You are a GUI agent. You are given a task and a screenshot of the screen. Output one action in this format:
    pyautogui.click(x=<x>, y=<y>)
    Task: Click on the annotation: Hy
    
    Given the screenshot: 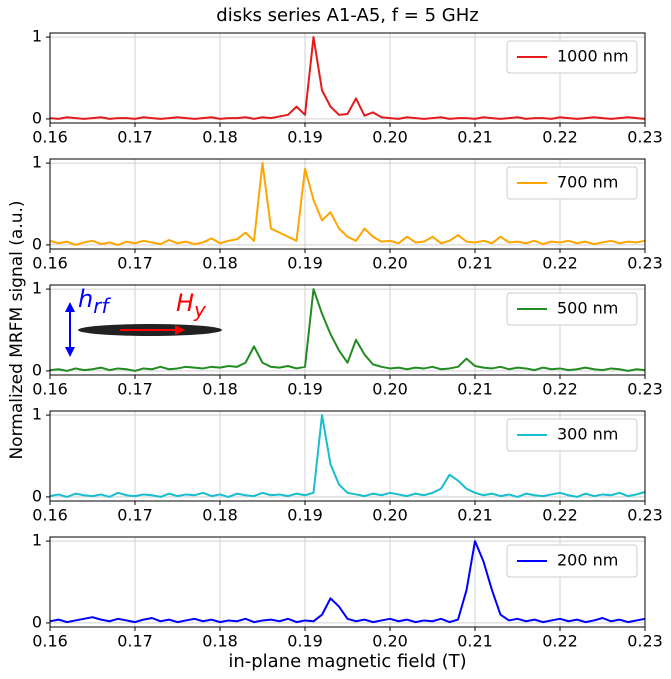 What is the action you would take?
    pyautogui.click(x=191, y=305)
    